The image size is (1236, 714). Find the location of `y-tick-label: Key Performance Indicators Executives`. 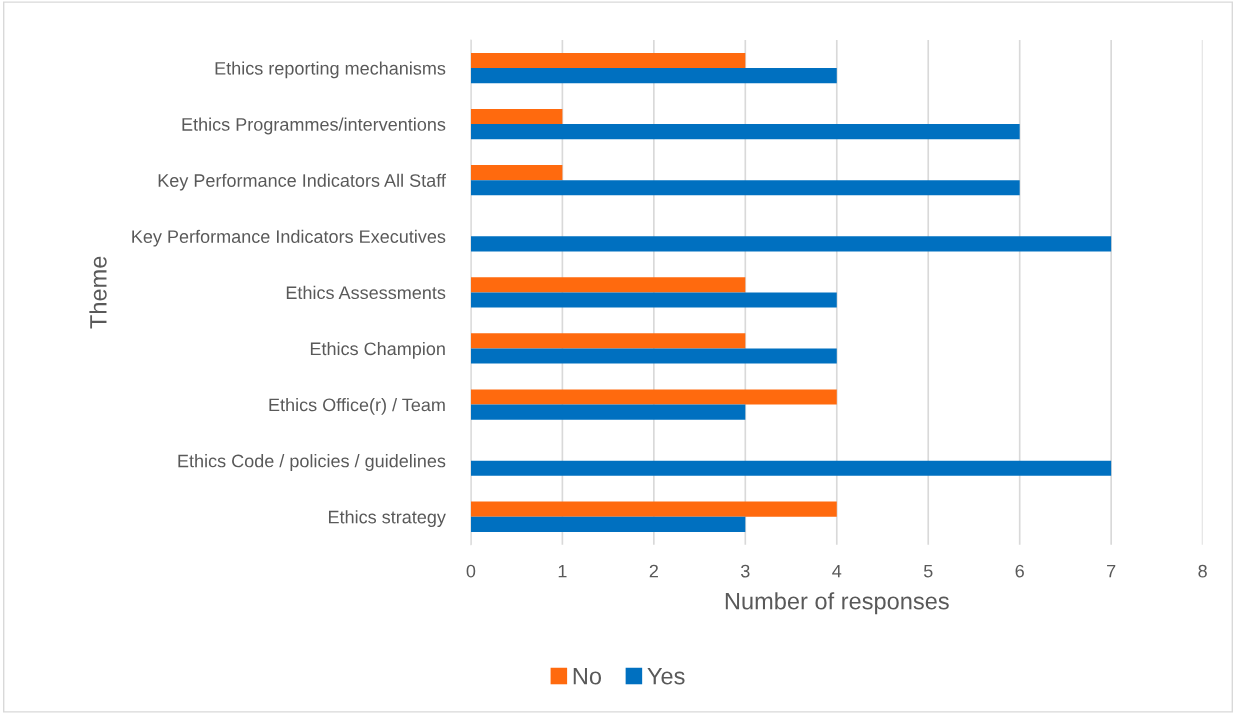

y-tick-label: Key Performance Indicators Executives is located at coordinates (289, 238).